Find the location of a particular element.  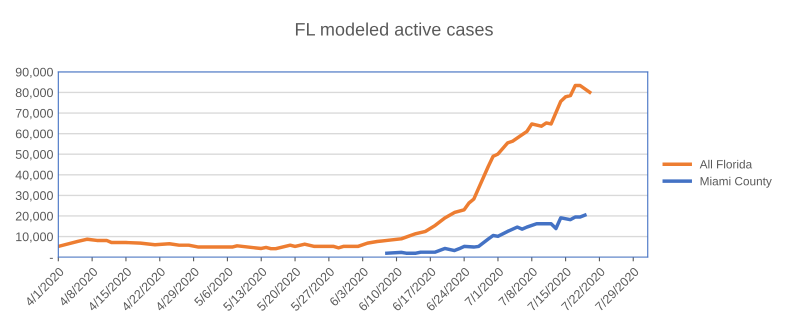

y-tick-label: 30,000 is located at coordinates (34, 196).